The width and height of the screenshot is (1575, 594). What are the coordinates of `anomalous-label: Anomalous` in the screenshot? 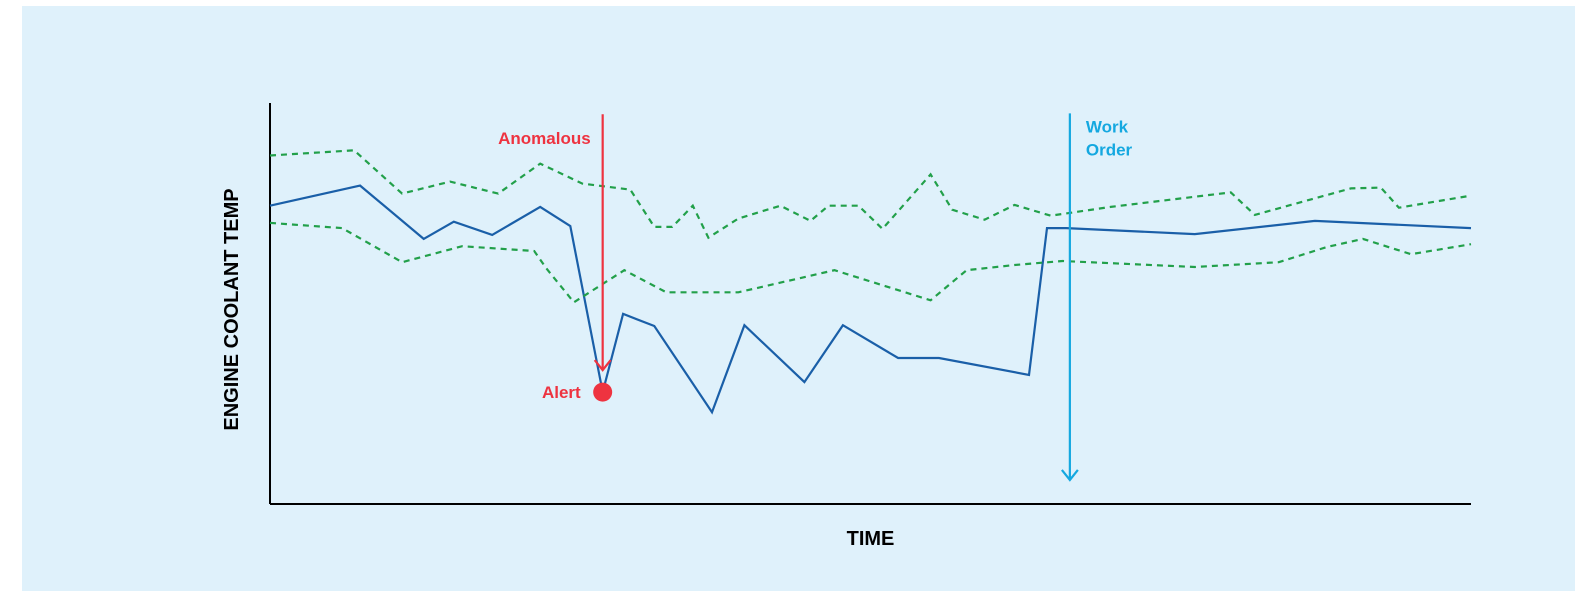 It's located at (544, 138).